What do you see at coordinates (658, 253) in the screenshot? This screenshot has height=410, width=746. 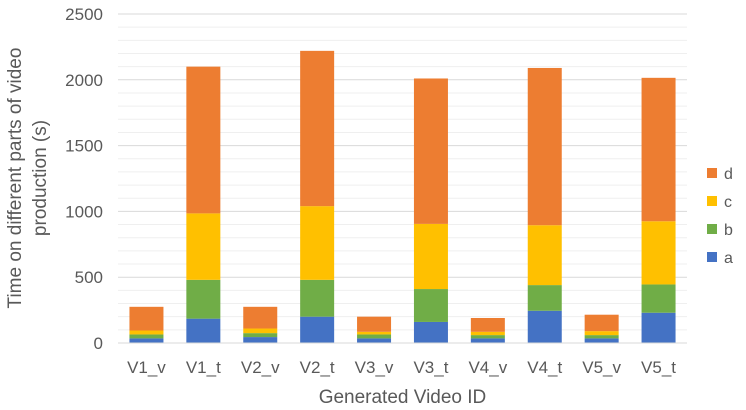 I see `bar-segment-c-v5-t` at bounding box center [658, 253].